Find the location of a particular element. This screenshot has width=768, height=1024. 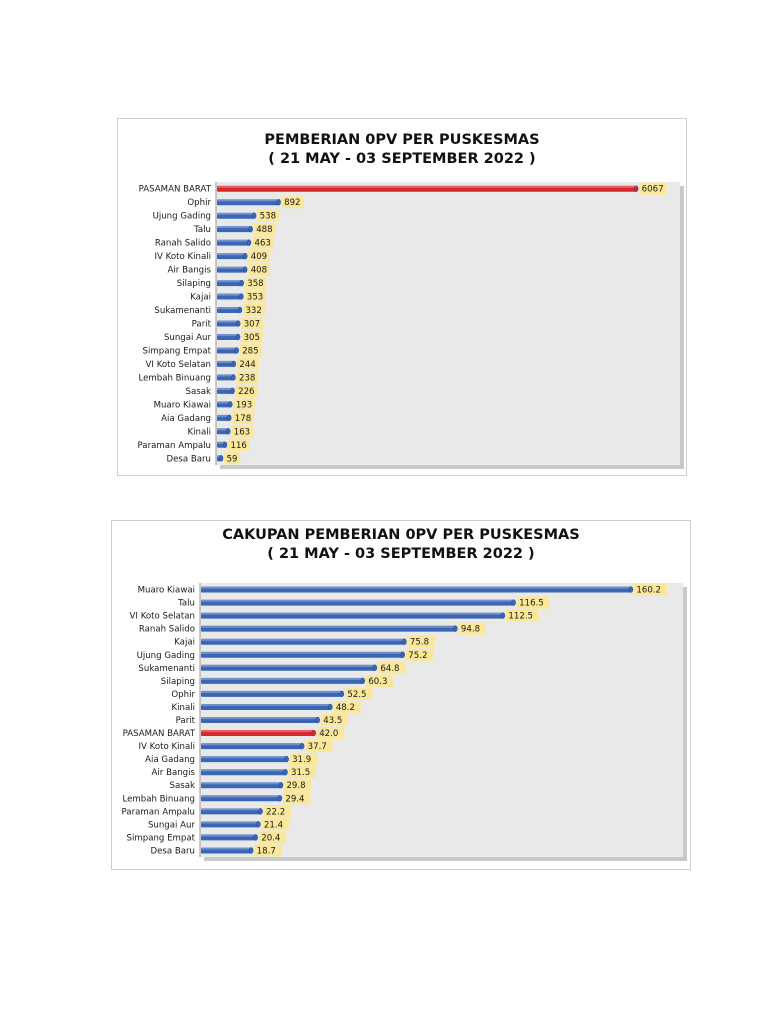

bar-cap-sukamenanti is located at coordinates (375, 668).